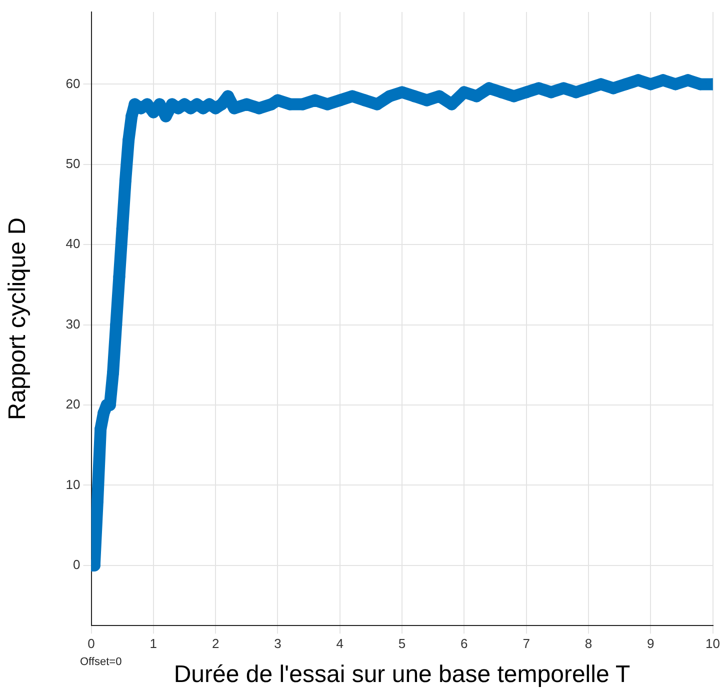 Image resolution: width=723 pixels, height=694 pixels. I want to click on x-tick-label: 3, so click(278, 643).